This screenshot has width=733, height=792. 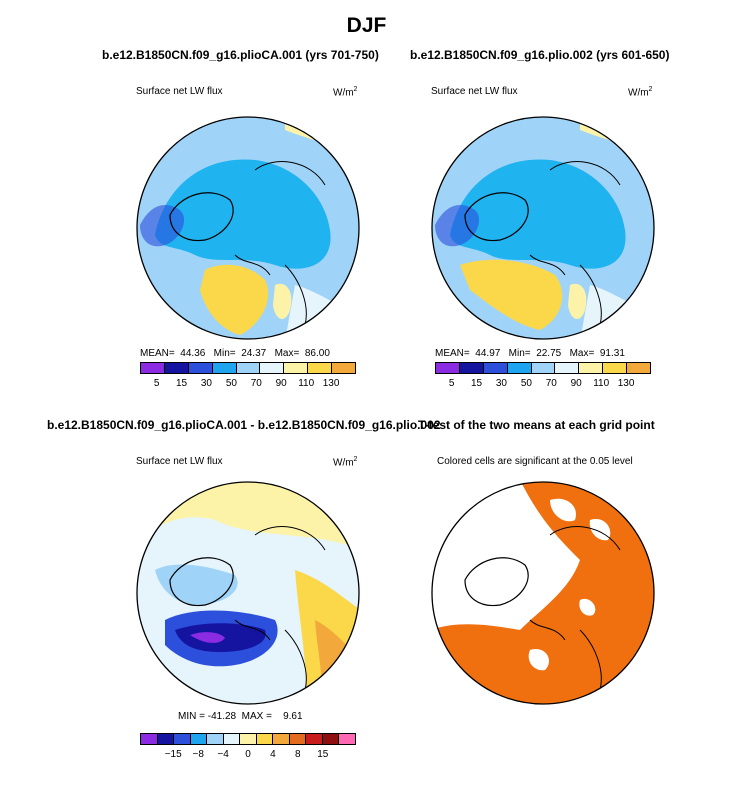 I want to click on panel-1-colorbar-ticks: 5 15 30 50 70 90 110 130, so click(x=248, y=385).